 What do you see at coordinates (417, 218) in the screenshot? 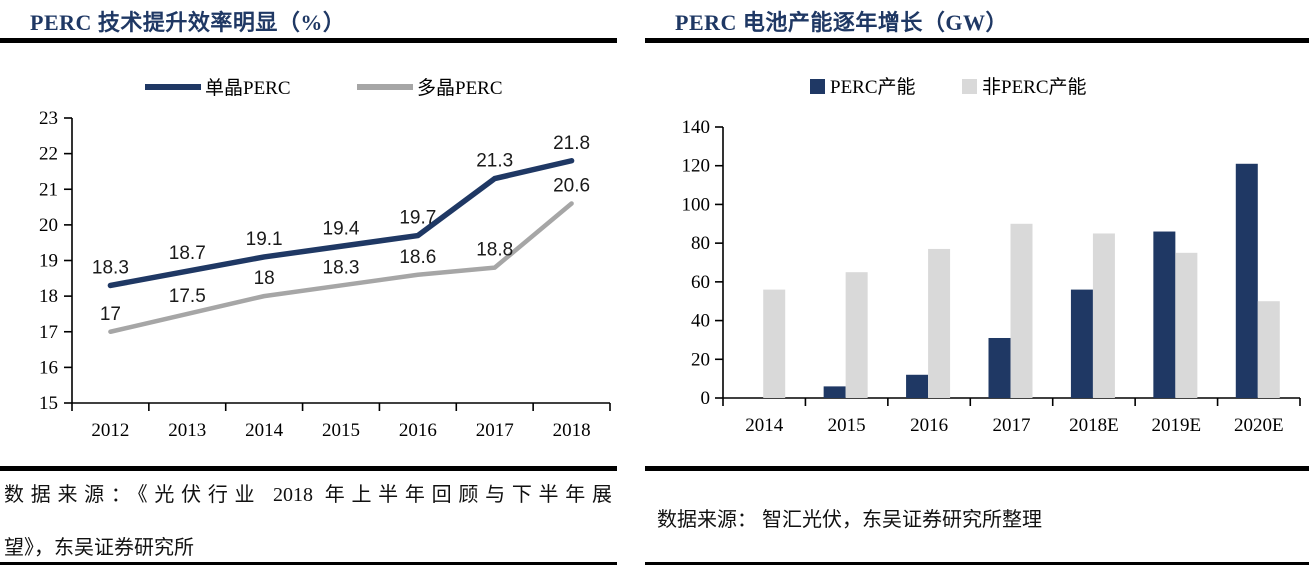
I see `data-label: 19.7` at bounding box center [417, 218].